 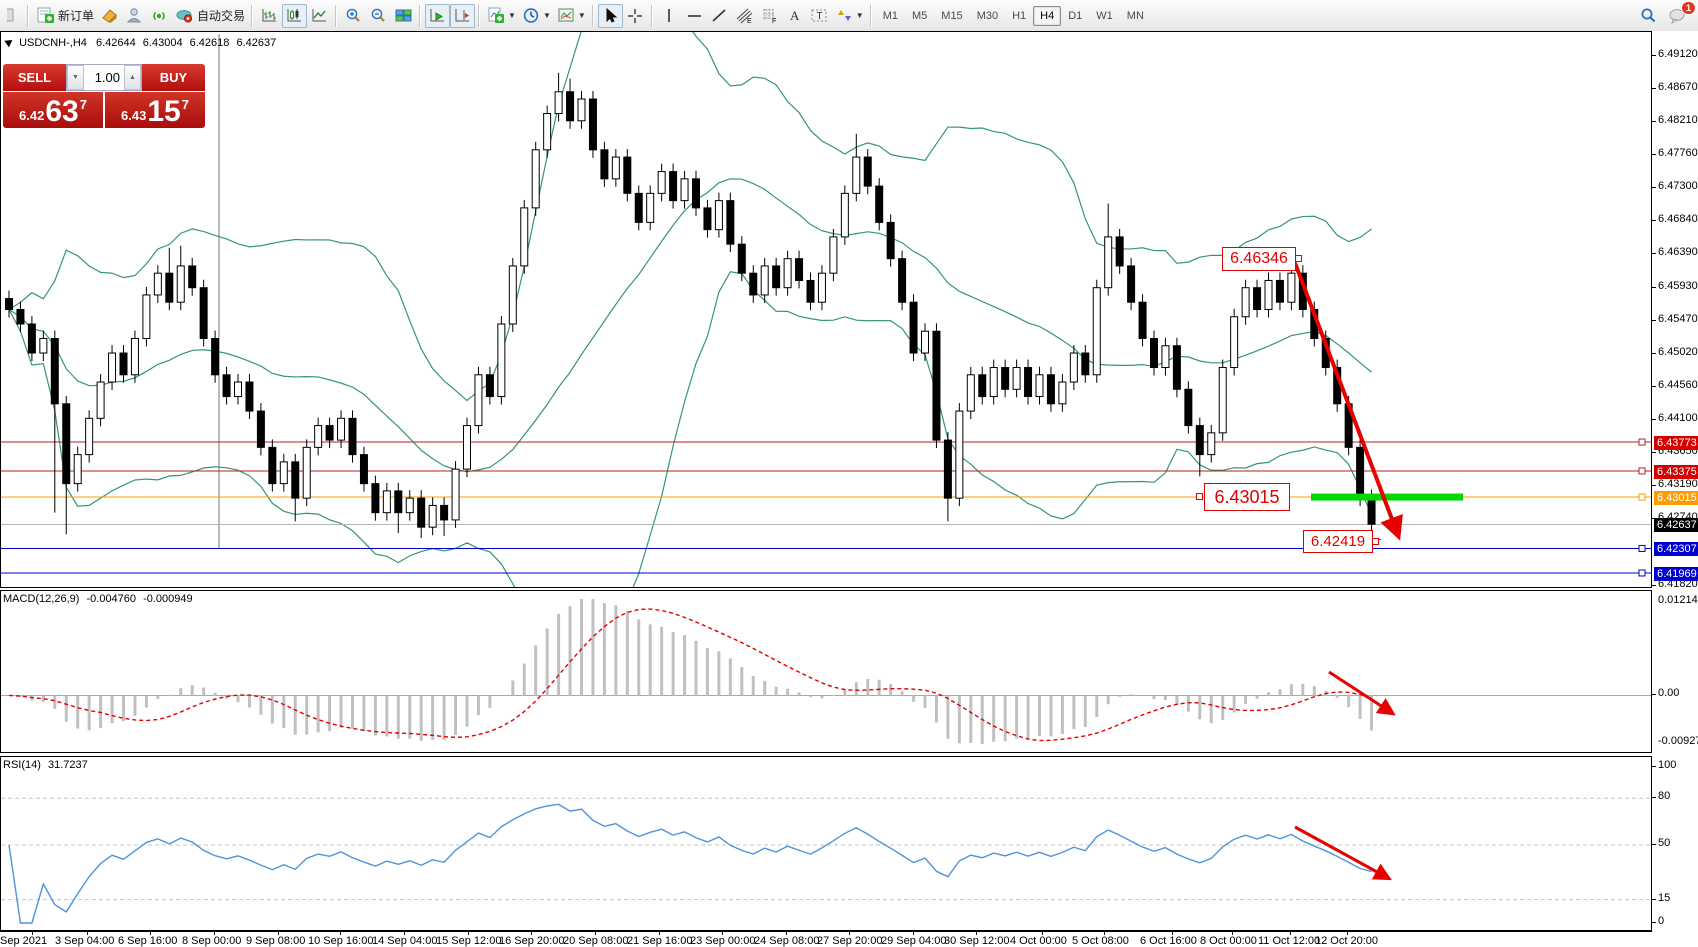 I want to click on trend-arrow-main, so click(x=1348, y=401).